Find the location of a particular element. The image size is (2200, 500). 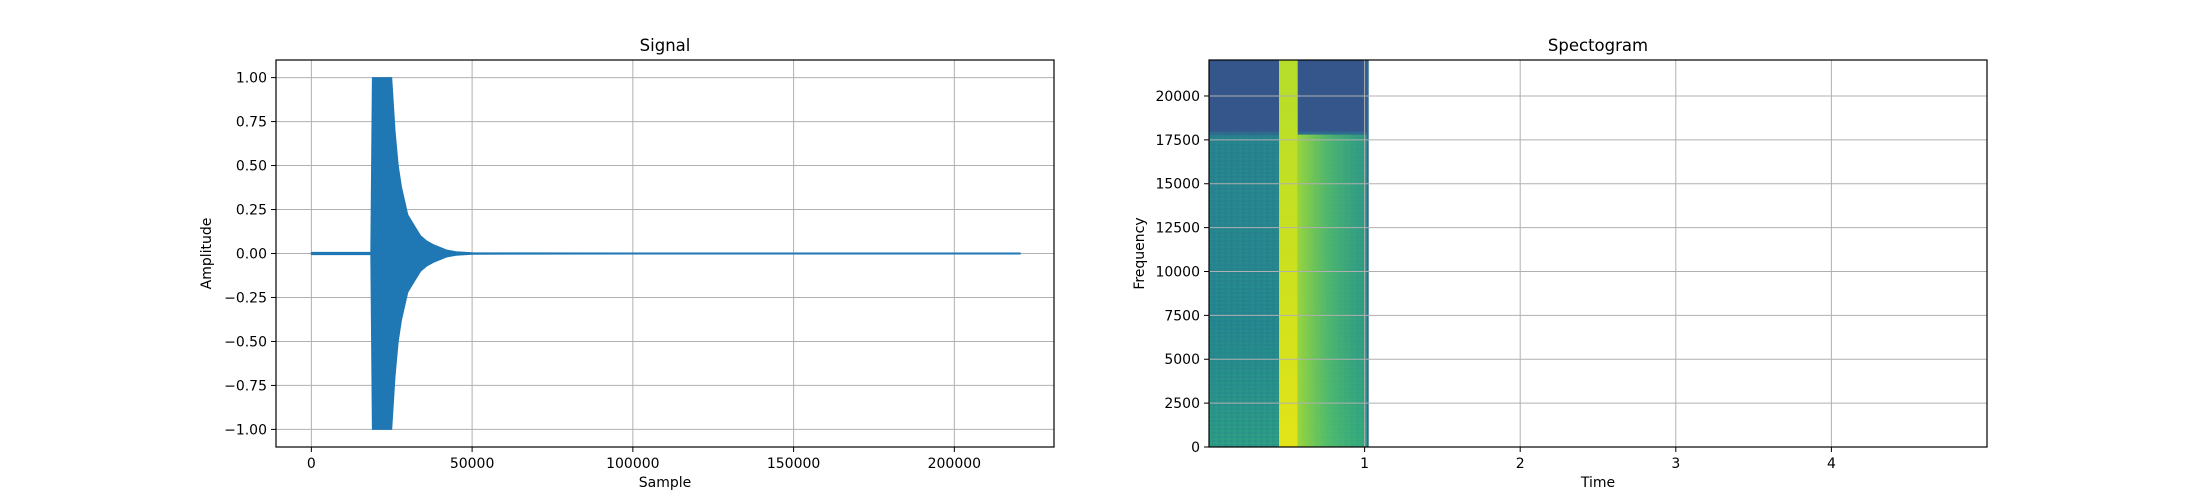

spectrogram-image is located at coordinates (1289, 253).